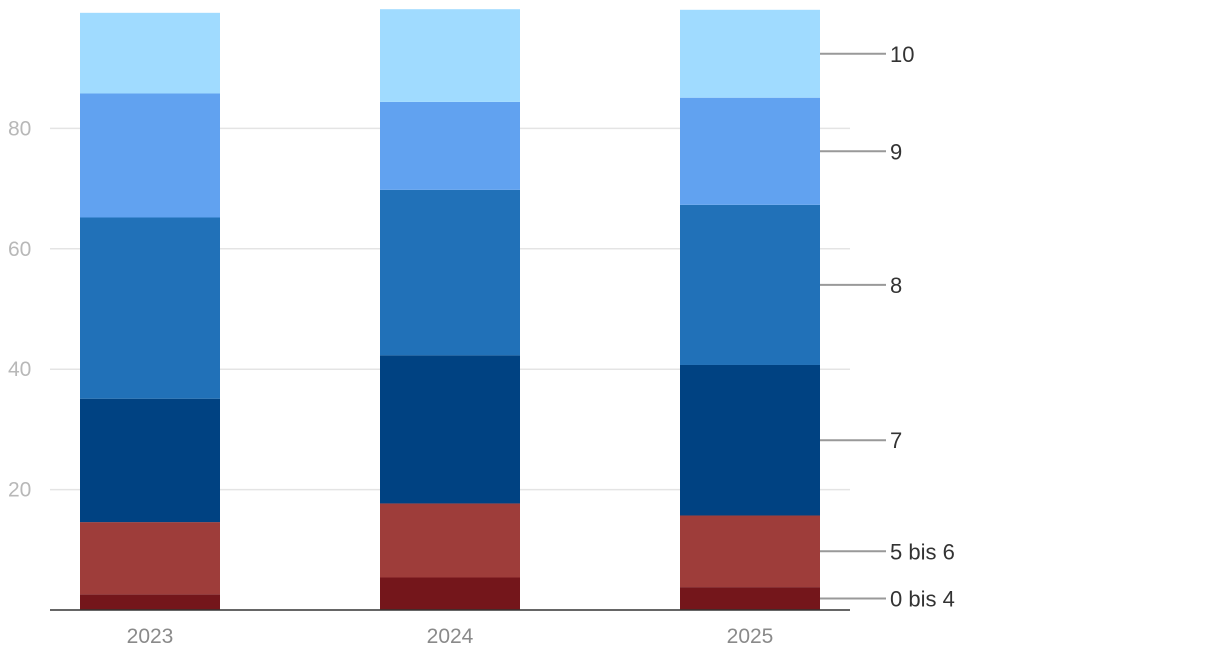  I want to click on series-label: 9, so click(896, 151).